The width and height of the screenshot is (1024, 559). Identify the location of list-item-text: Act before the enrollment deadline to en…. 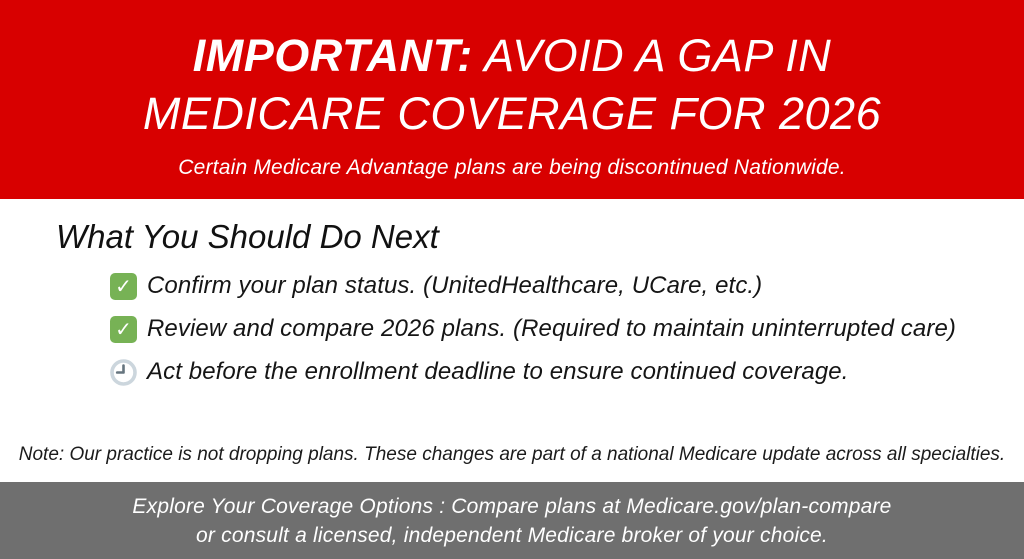
(498, 371).